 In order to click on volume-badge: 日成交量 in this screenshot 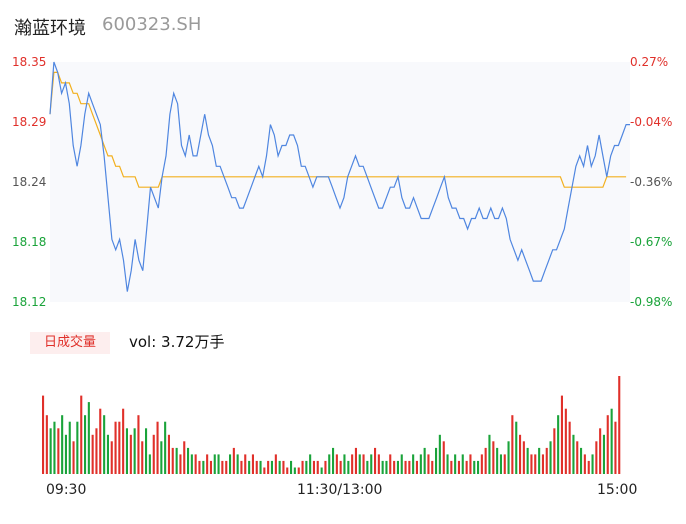, I will do `click(70, 343)`.